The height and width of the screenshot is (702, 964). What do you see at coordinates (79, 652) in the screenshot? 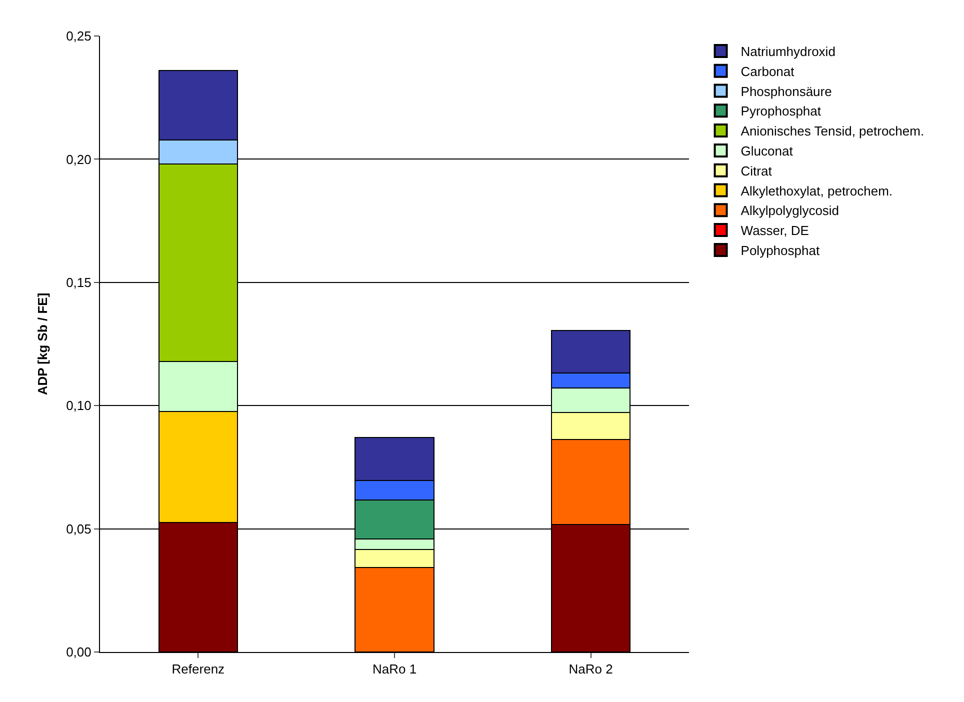
I see `y-tick-label: 0,00` at bounding box center [79, 652].